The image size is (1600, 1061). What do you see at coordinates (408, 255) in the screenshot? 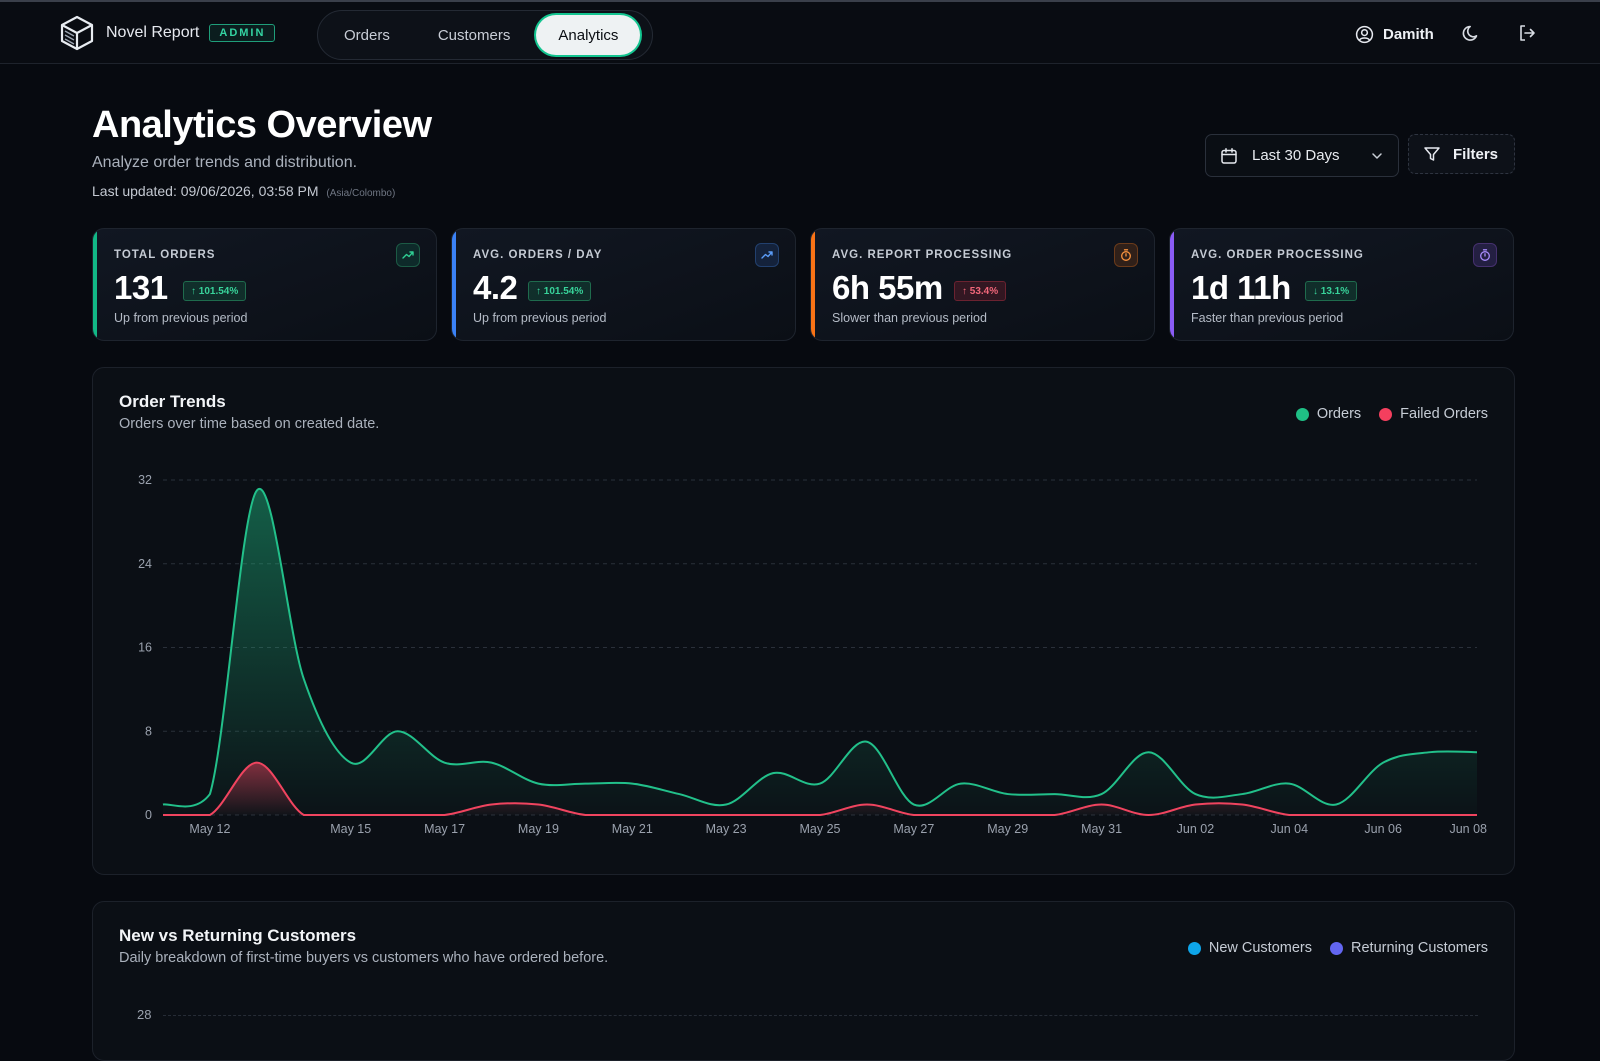
I see `trending-up-icon` at bounding box center [408, 255].